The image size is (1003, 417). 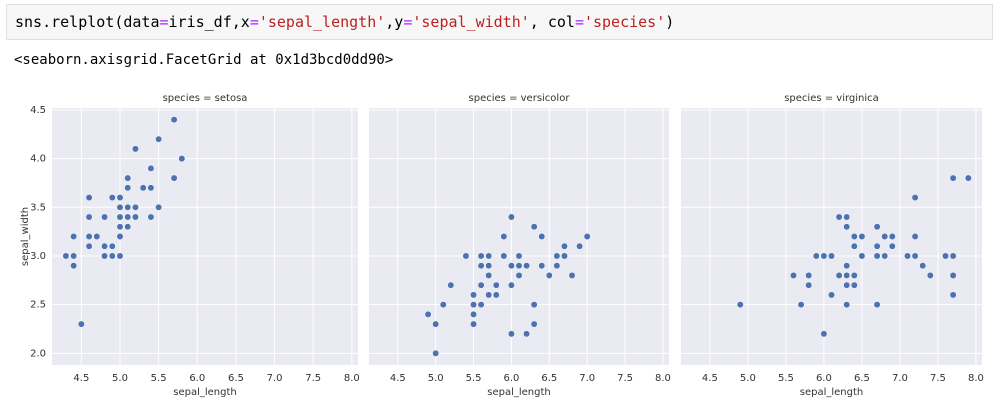 What do you see at coordinates (552, 22) in the screenshot?
I see `code-token: , col` at bounding box center [552, 22].